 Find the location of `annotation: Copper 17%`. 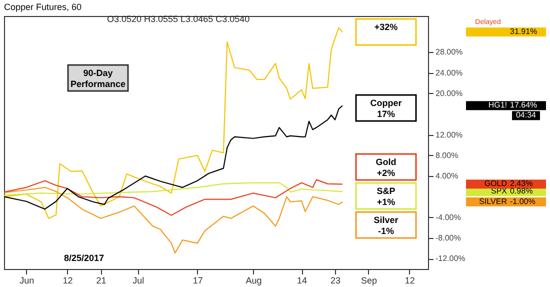

annotation: Copper 17% is located at coordinates (386, 108).